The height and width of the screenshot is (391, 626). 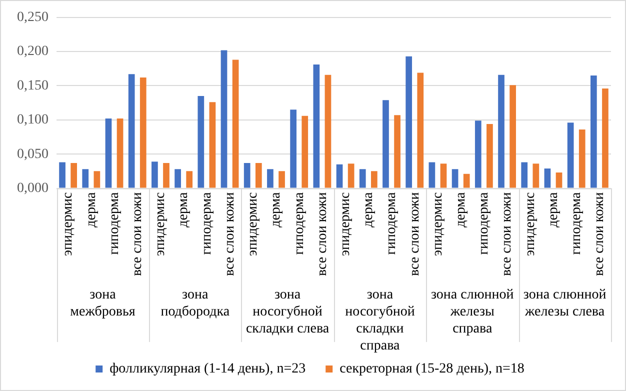 I want to click on legend-label: секреторная (15-28 день), n=18, so click(x=432, y=369).